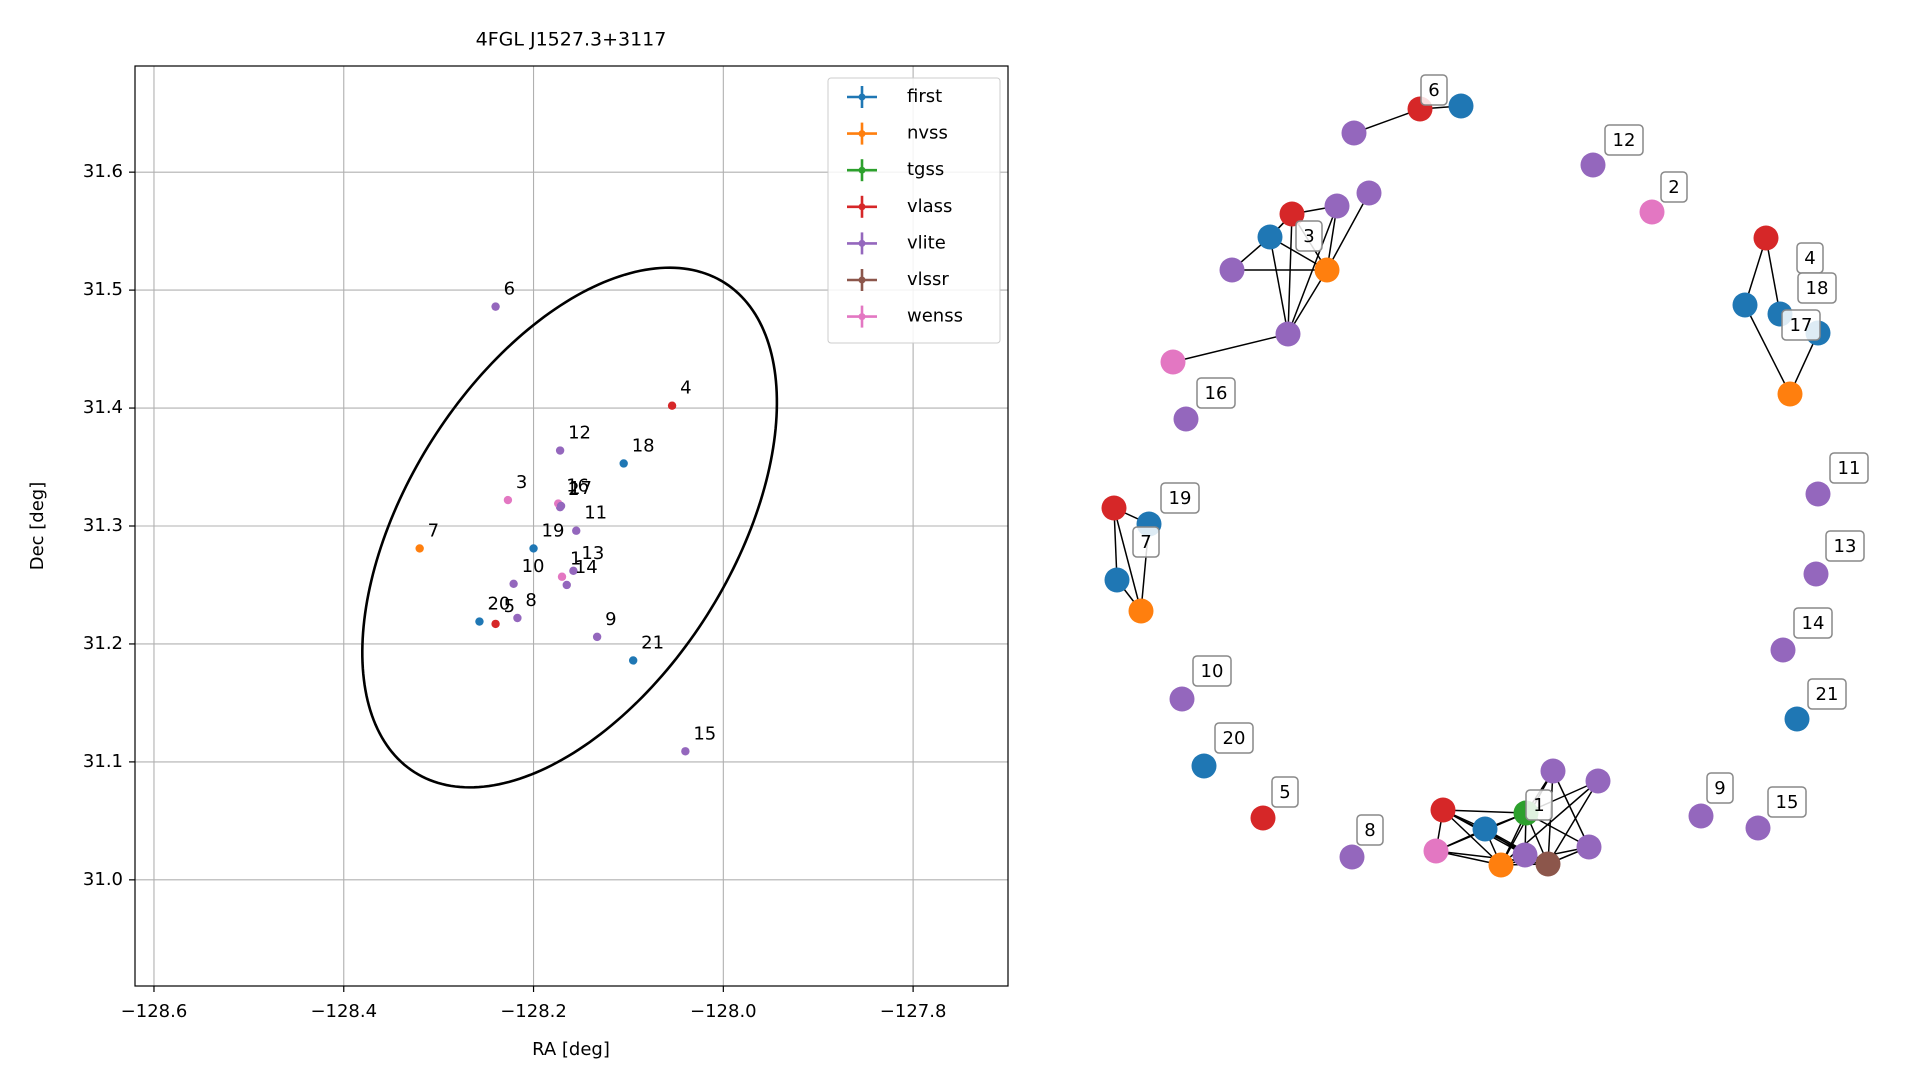  I want to click on graph-label-text: 8, so click(1369, 830).